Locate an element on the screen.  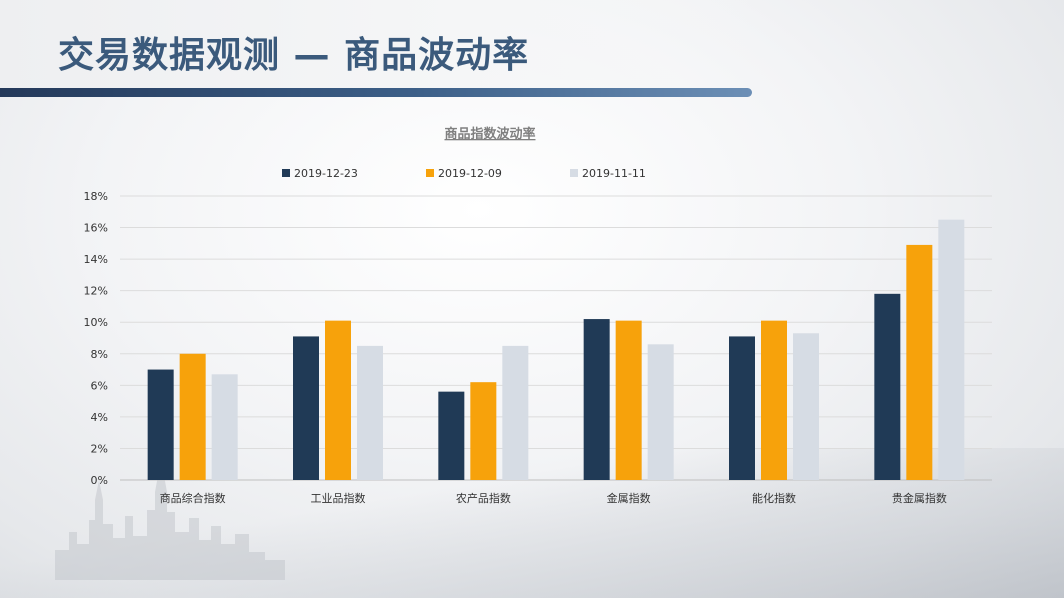
chart-title: 商品指数波动率 is located at coordinates (489, 134).